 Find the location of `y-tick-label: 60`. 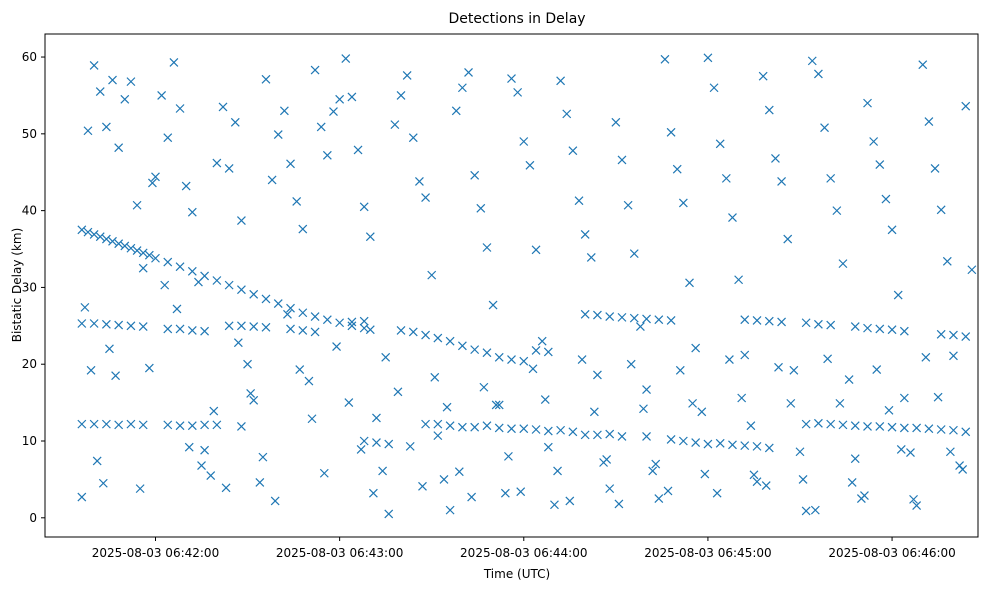

y-tick-label: 60 is located at coordinates (29, 57).